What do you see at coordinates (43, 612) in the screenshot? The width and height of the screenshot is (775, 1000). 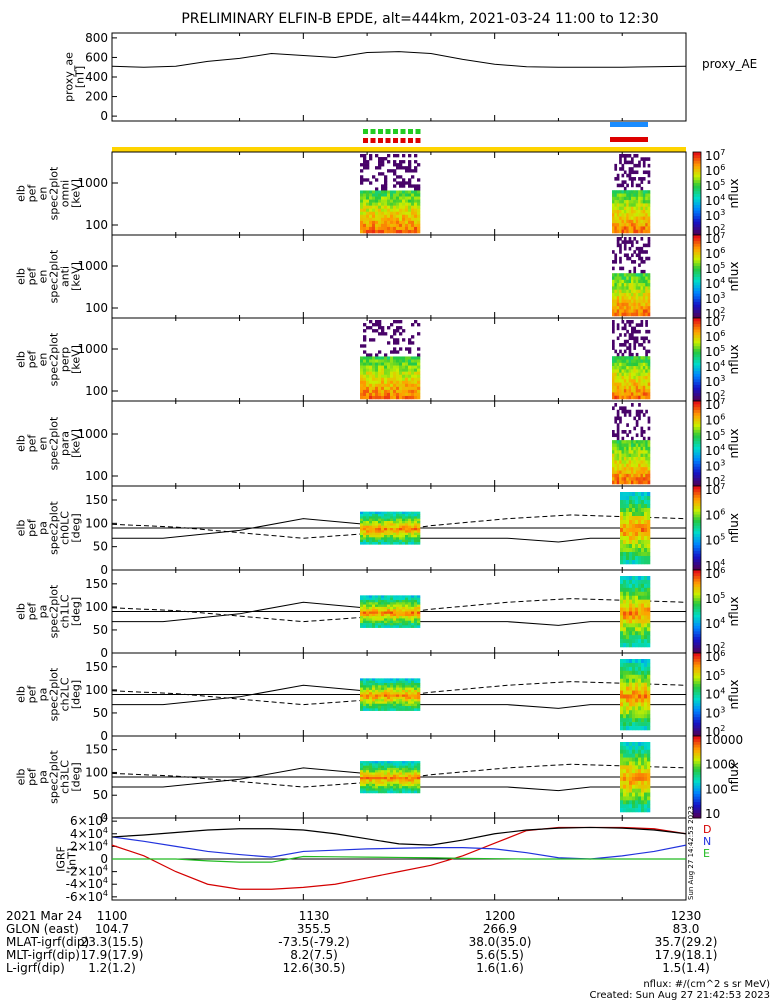 I see `y-axis-label-line: pa` at bounding box center [43, 612].